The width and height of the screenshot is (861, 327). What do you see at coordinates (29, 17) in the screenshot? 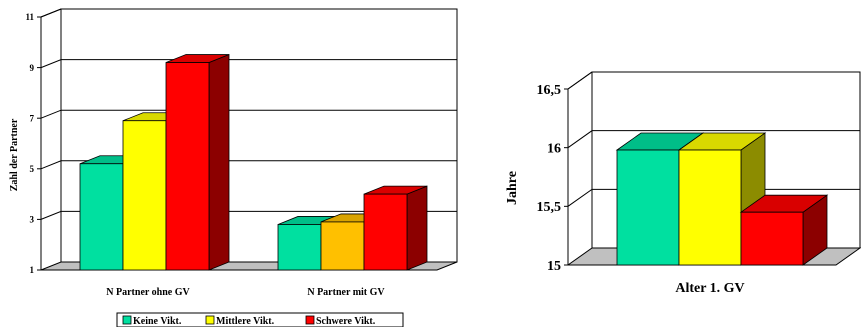
I see `y-tick-label: 11` at bounding box center [29, 17].